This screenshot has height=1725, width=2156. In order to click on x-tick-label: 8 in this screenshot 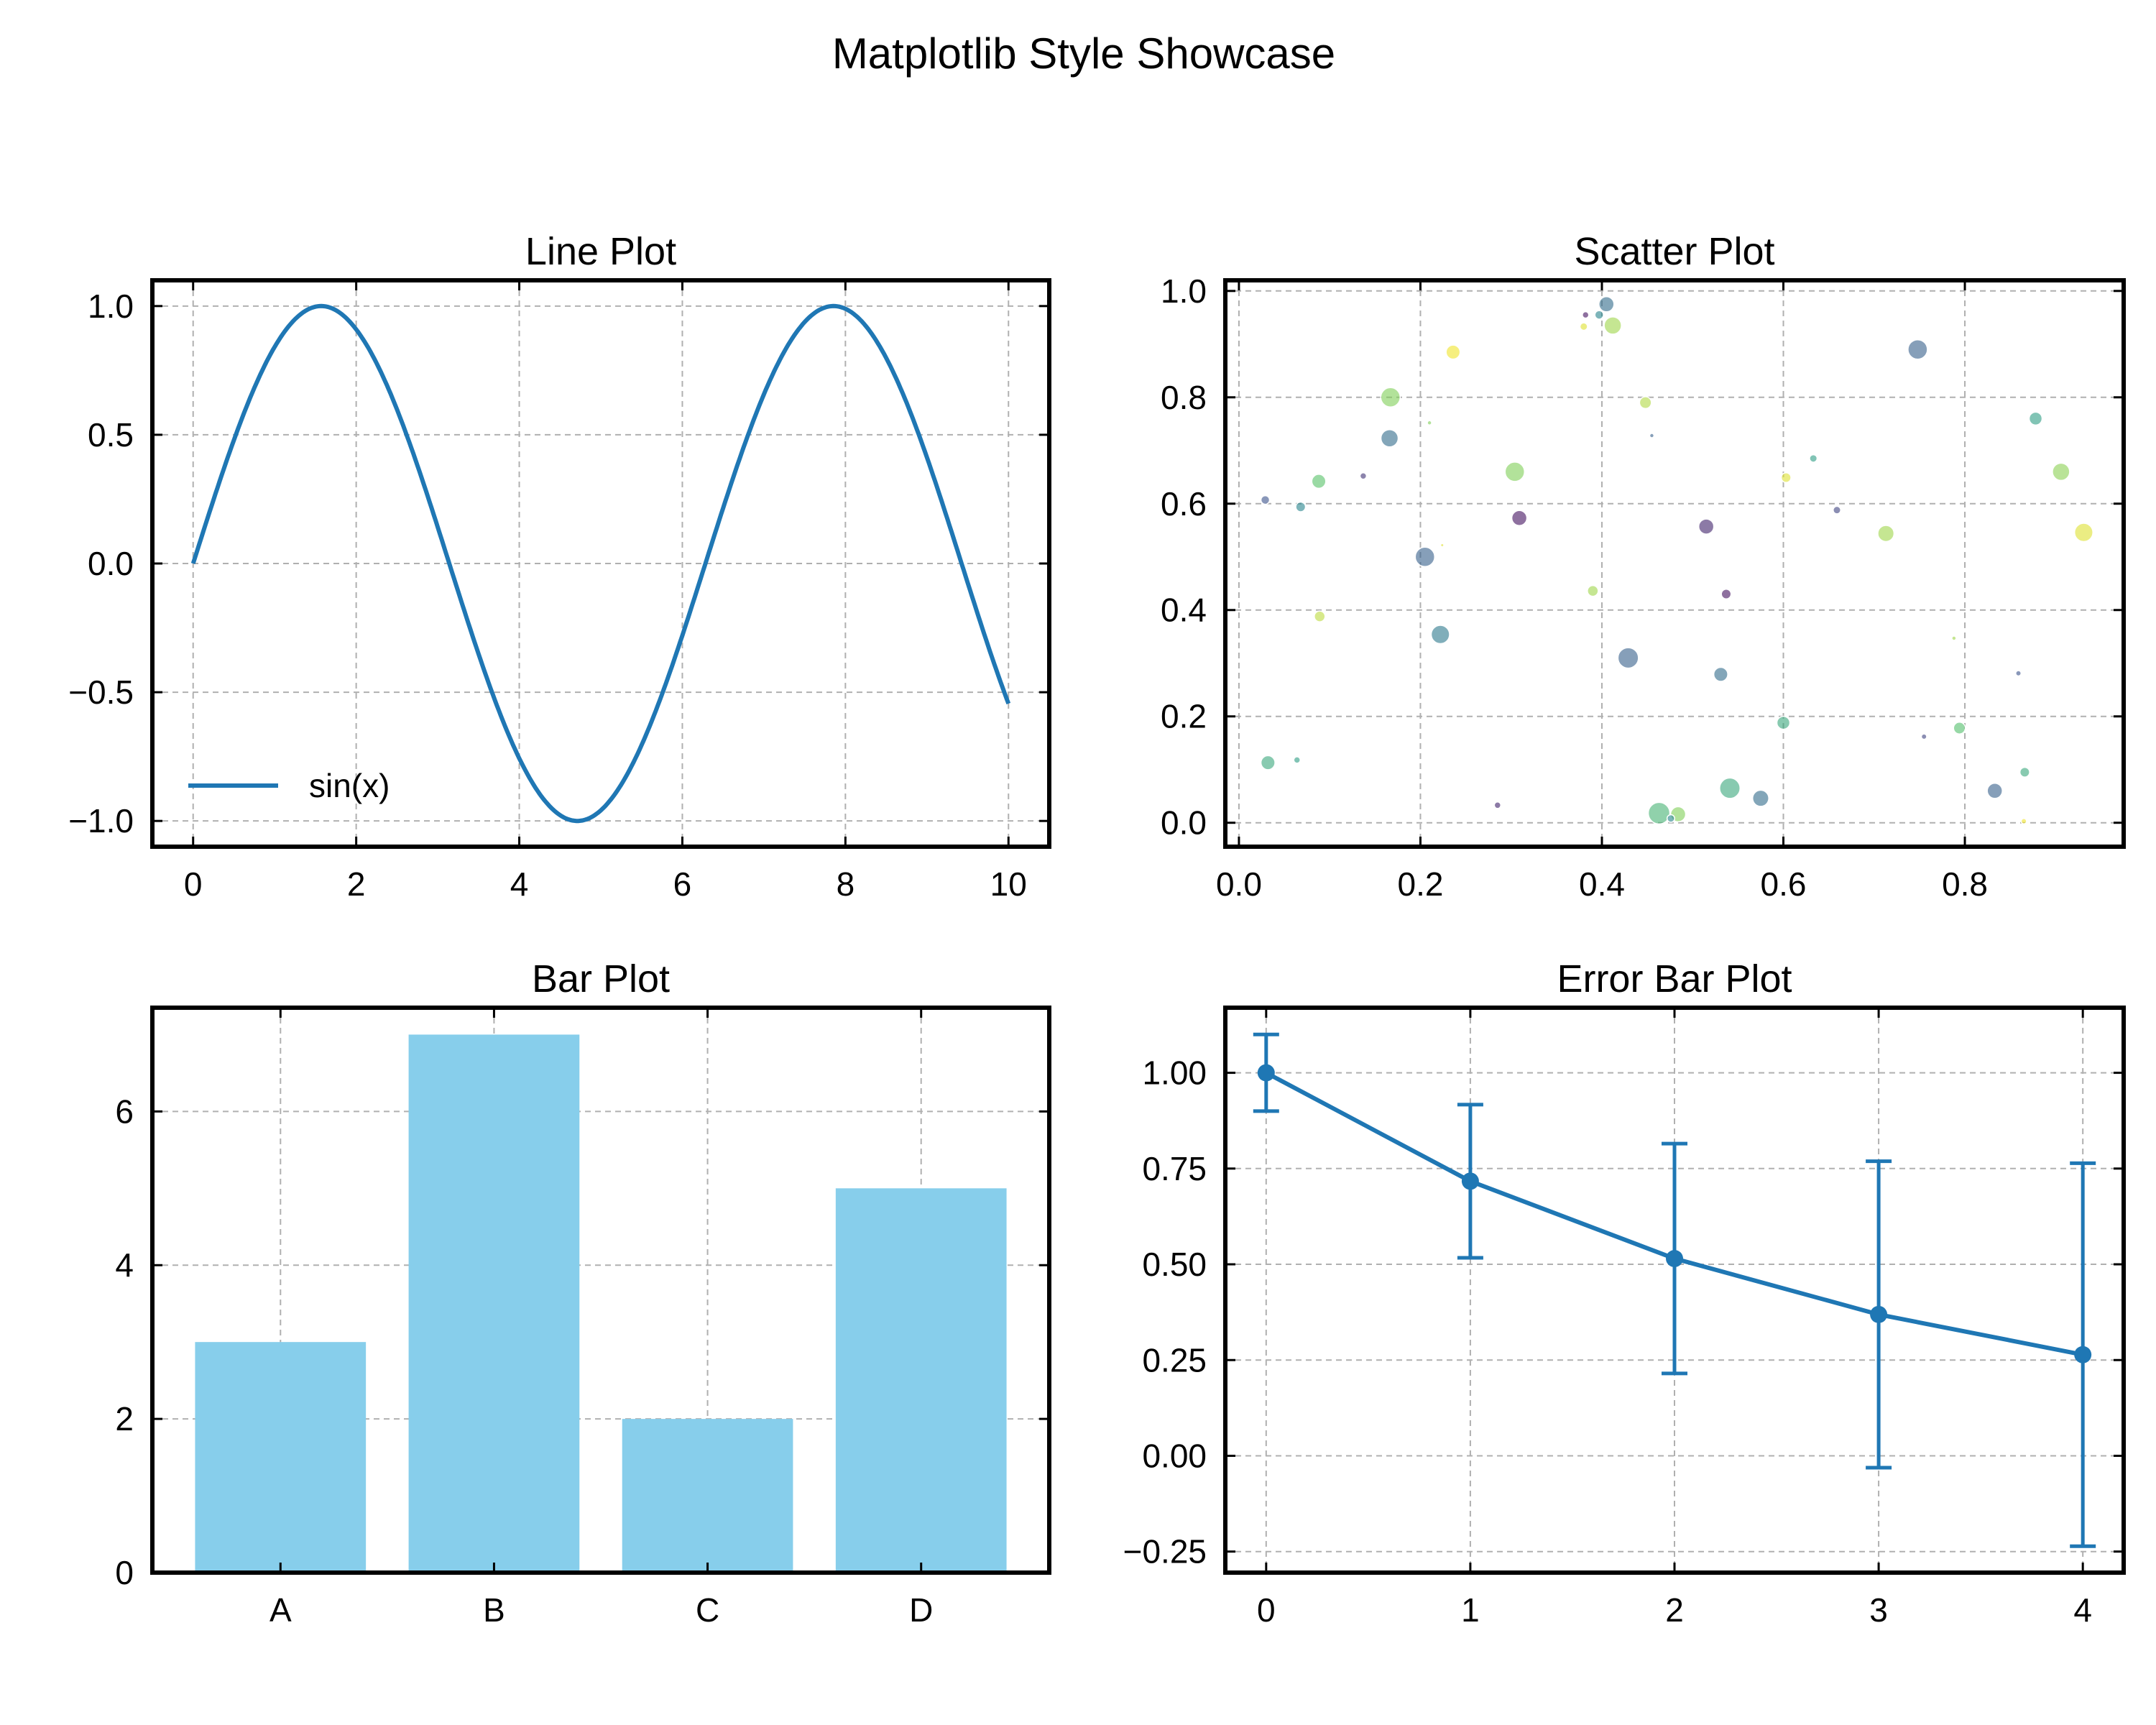, I will do `click(846, 884)`.